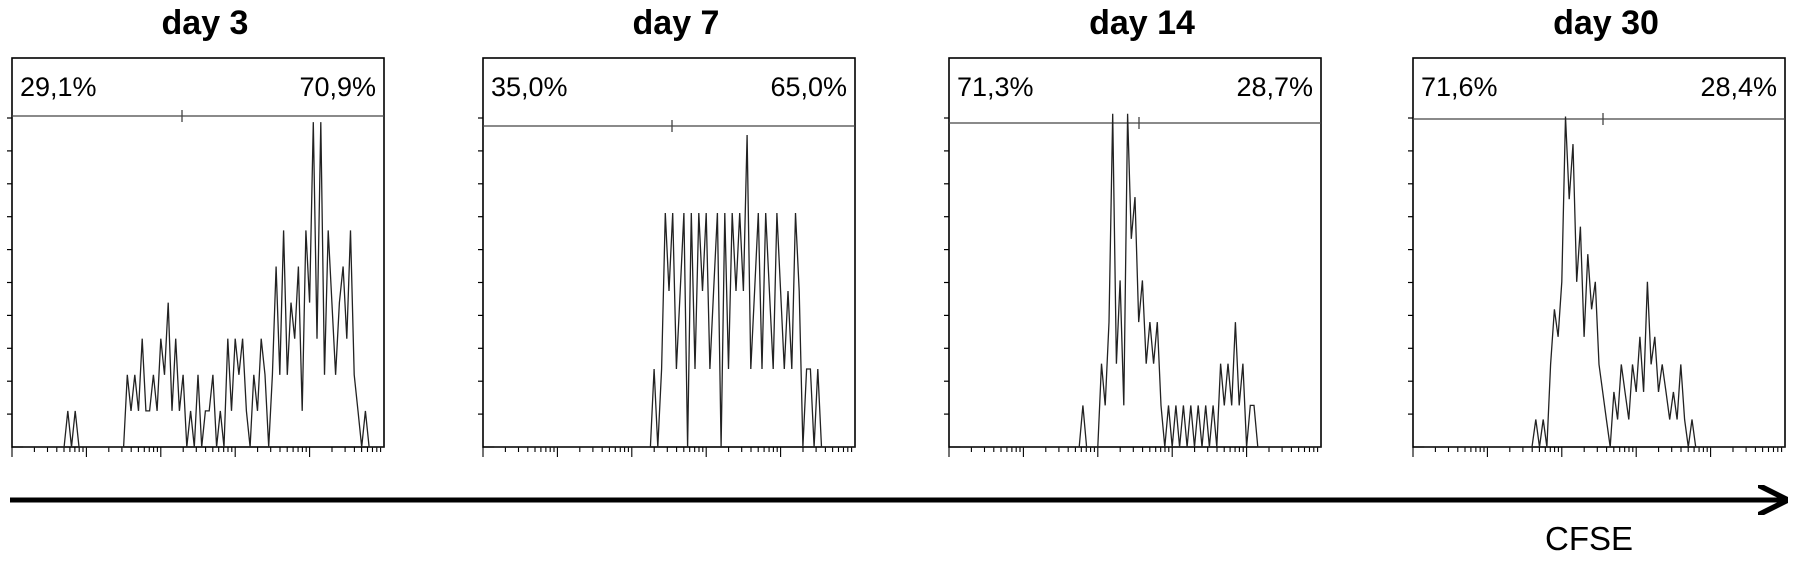 Image resolution: width=1800 pixels, height=561 pixels. Describe the element at coordinates (1589, 538) in the screenshot. I see `cfse-axis-label: CFSE` at that location.